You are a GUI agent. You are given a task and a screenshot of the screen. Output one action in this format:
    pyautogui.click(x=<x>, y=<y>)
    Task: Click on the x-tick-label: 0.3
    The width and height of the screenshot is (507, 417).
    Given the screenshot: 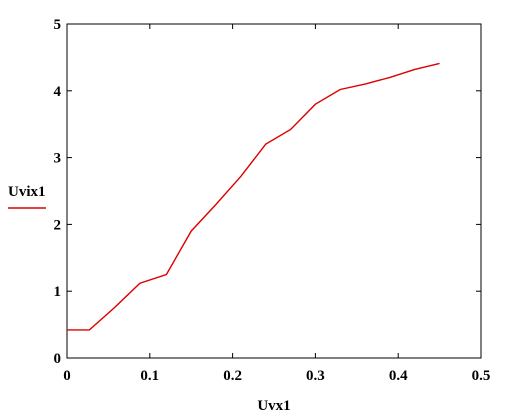 What is the action you would take?
    pyautogui.click(x=315, y=376)
    